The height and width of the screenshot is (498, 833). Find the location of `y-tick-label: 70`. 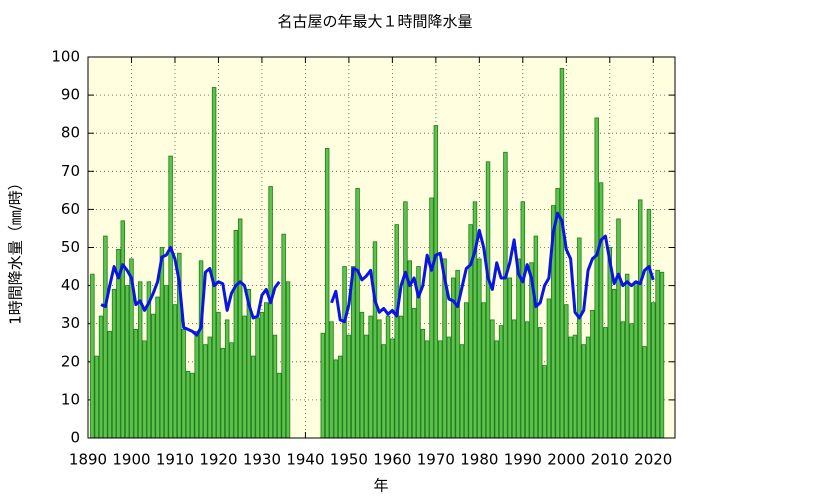

y-tick-label: 70 is located at coordinates (70, 171).